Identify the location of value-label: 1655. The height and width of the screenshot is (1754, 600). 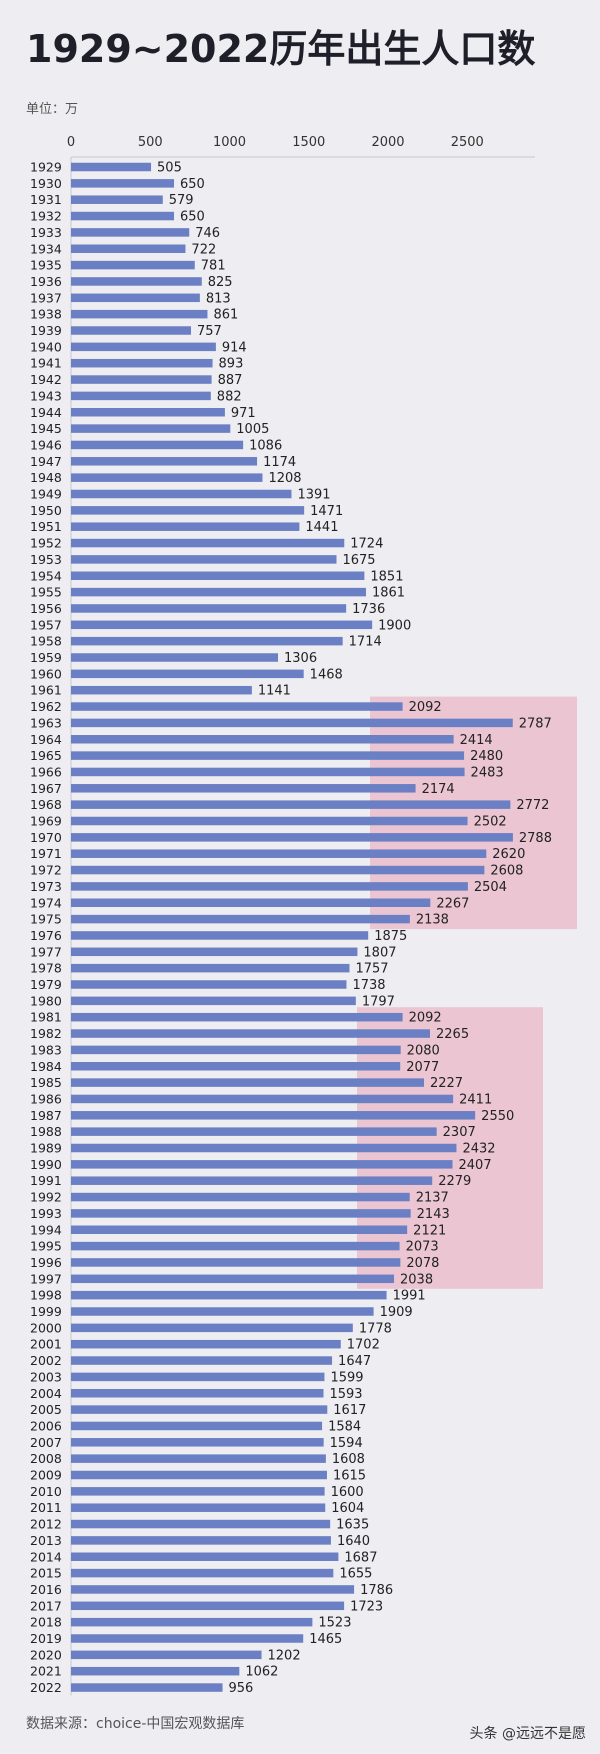
(355, 1574).